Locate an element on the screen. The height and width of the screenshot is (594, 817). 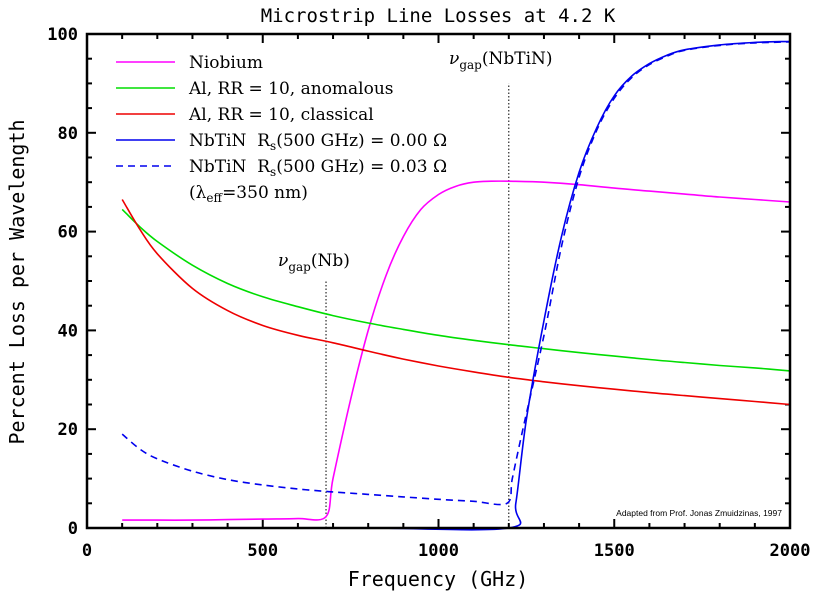
x-tick-label: 1500 is located at coordinates (614, 551).